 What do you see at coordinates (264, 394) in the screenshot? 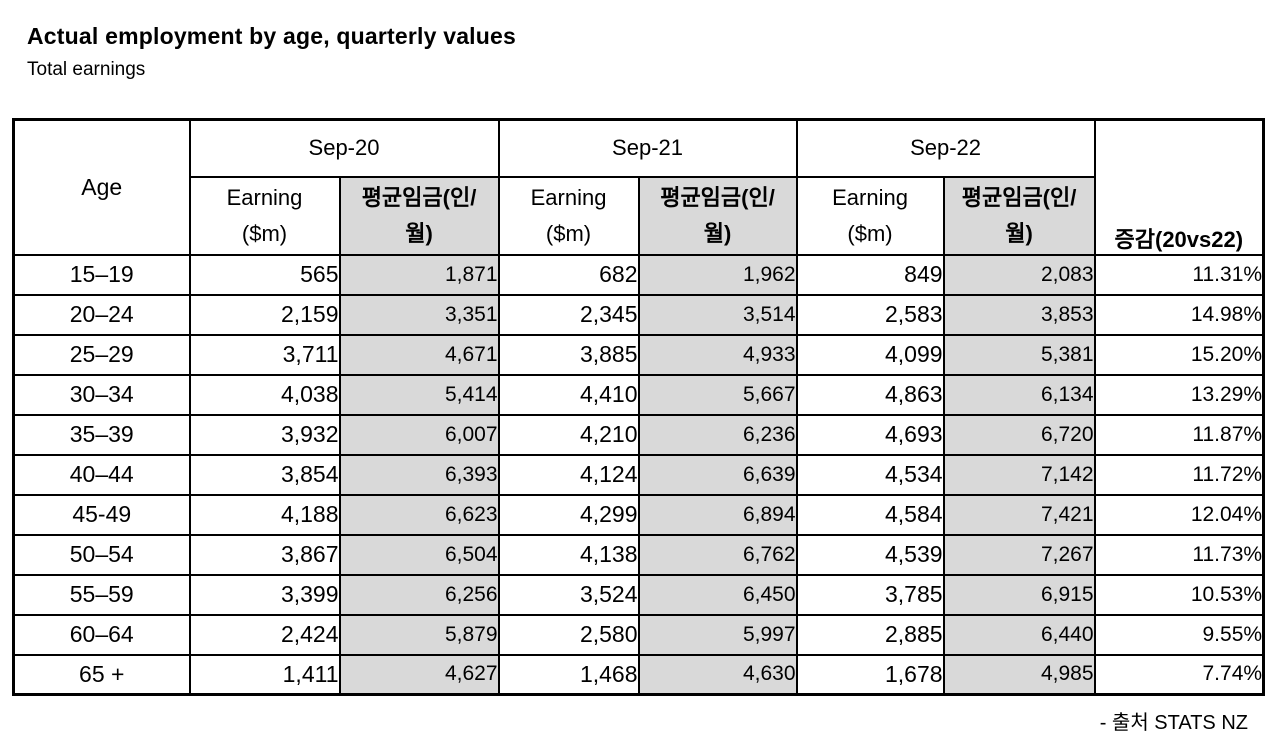
I see `earning-cell: 4,038` at bounding box center [264, 394].